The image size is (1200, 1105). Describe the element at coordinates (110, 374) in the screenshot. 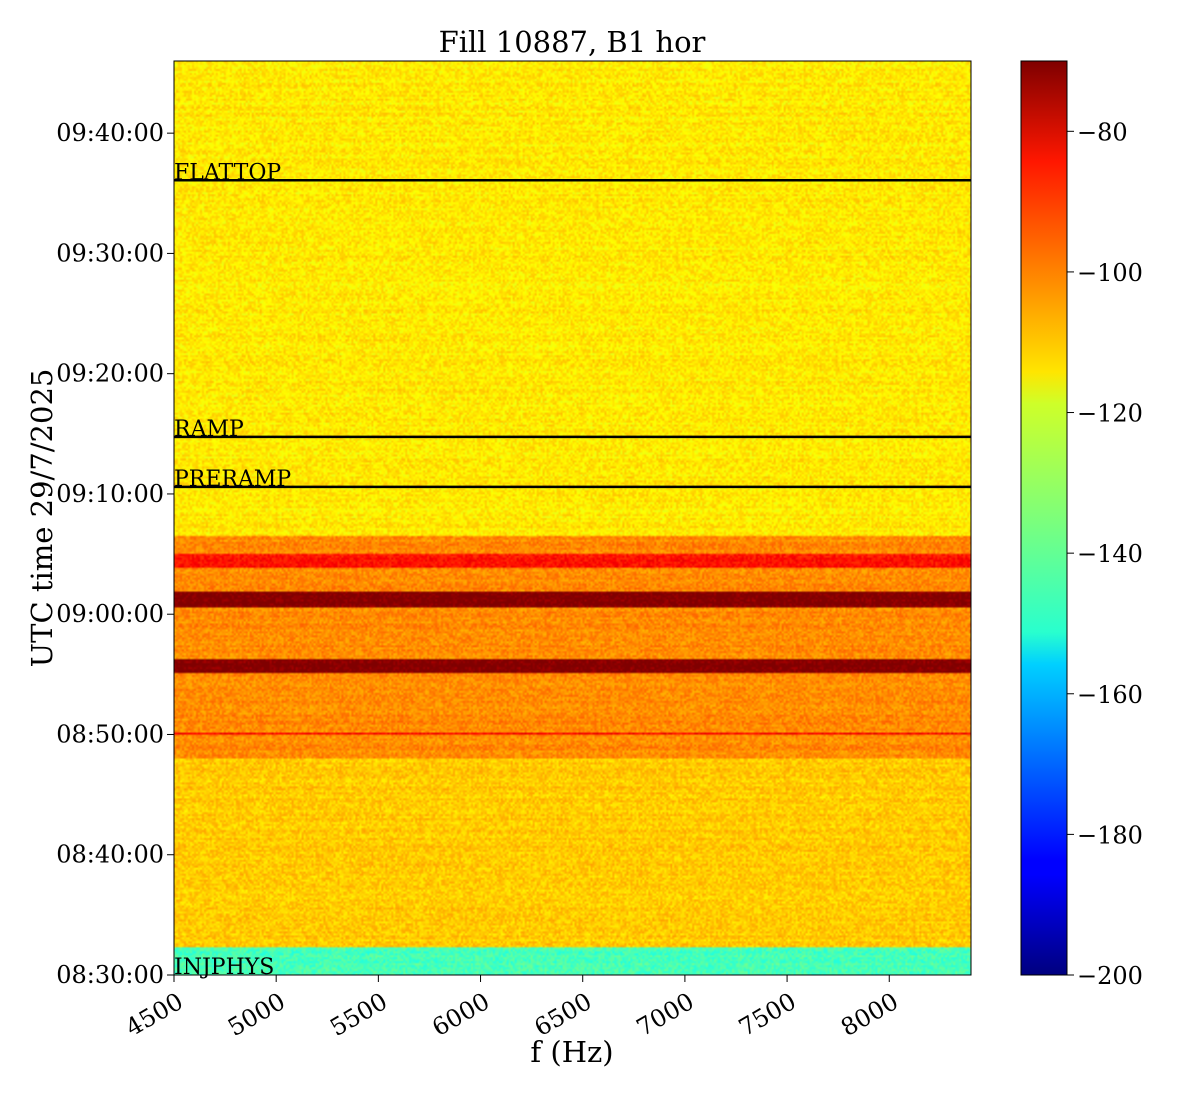

I see `y-tick-label: 09:20:00` at that location.